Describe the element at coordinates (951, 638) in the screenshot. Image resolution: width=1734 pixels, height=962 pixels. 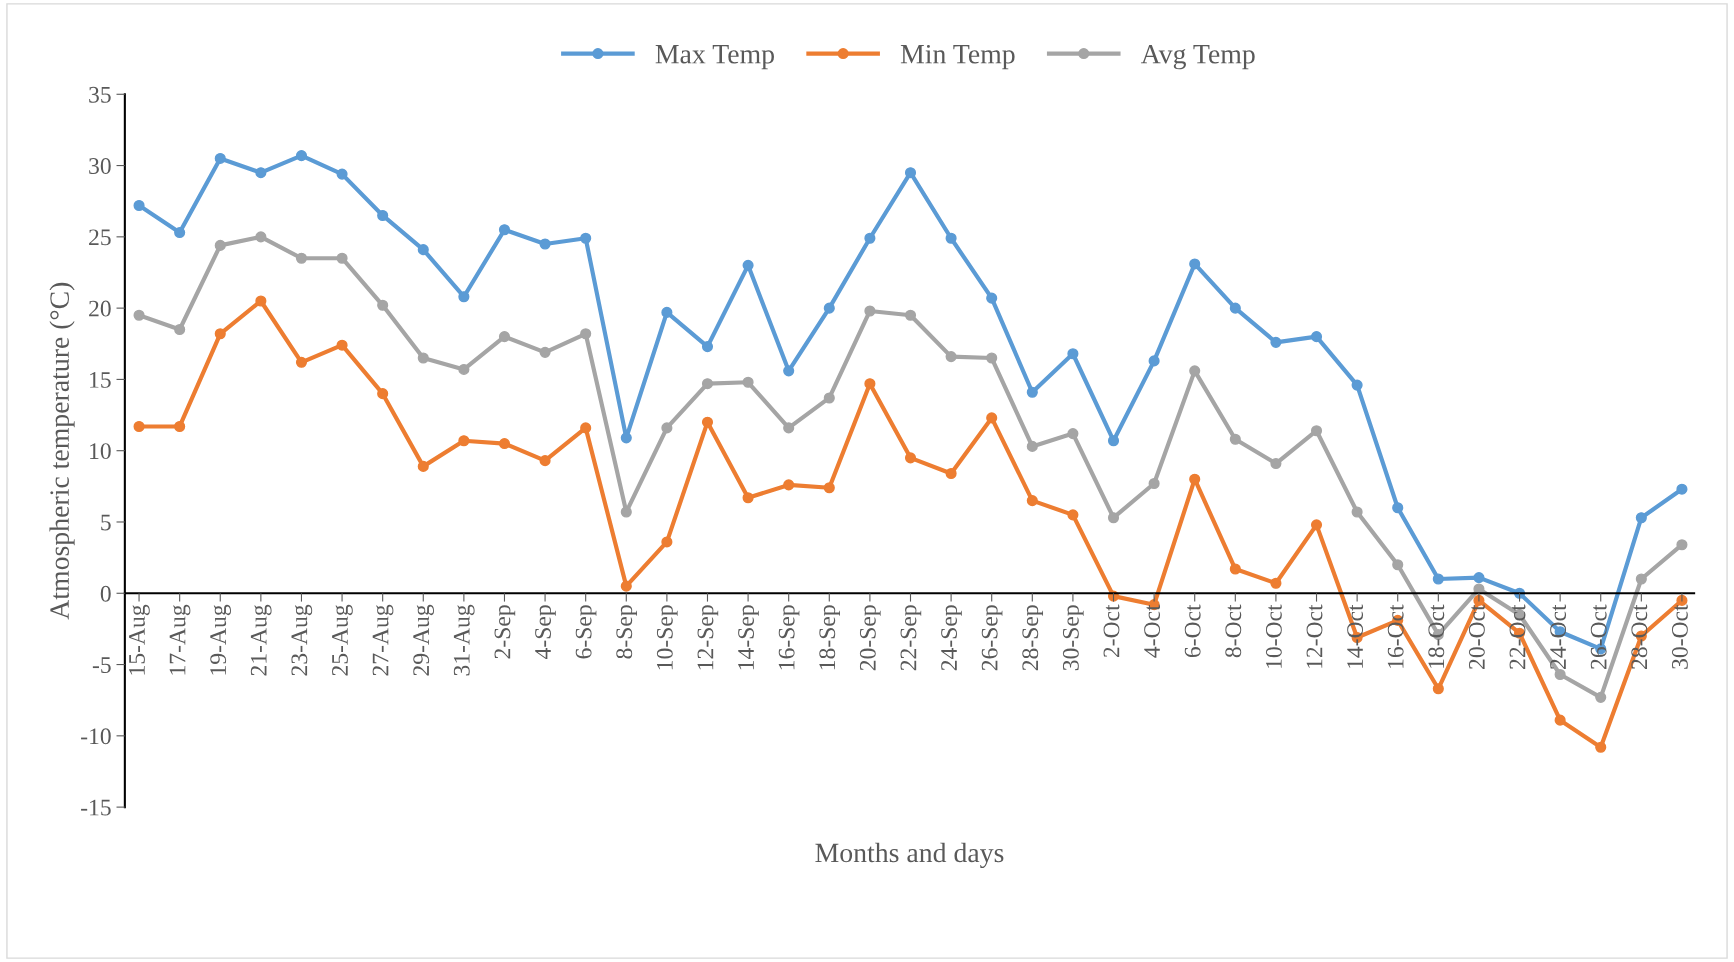
I see `x-tick-label: 24-Sep` at that location.